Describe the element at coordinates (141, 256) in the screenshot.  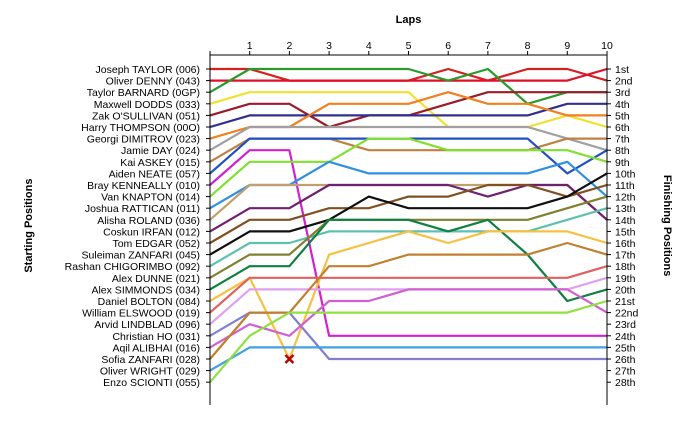
I see `driver-label: Suleiman ZANFARI (045)` at that location.